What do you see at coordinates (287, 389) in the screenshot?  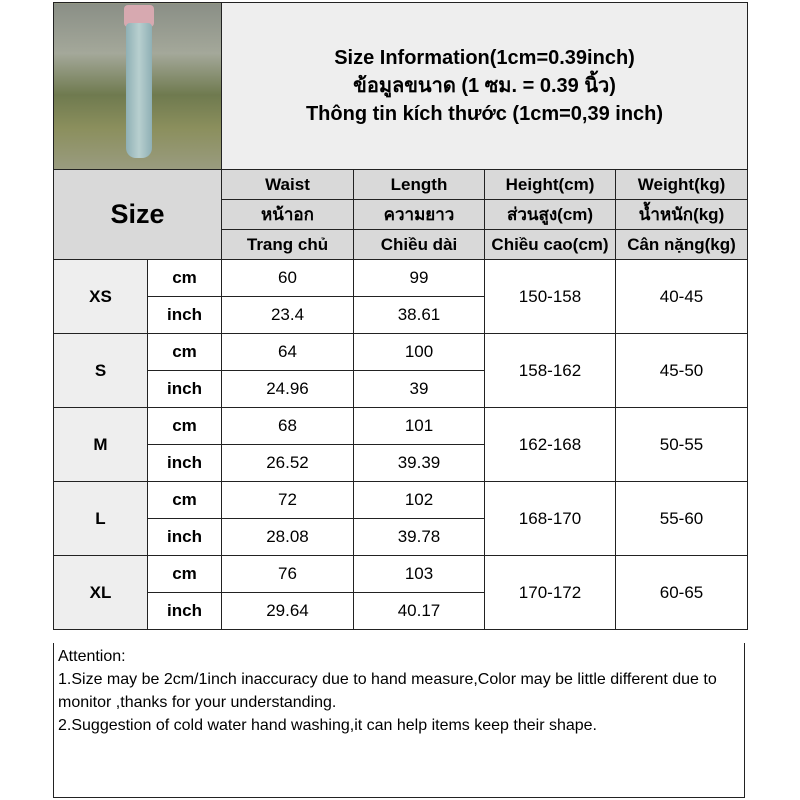 I see `waist-inch: 24.96` at bounding box center [287, 389].